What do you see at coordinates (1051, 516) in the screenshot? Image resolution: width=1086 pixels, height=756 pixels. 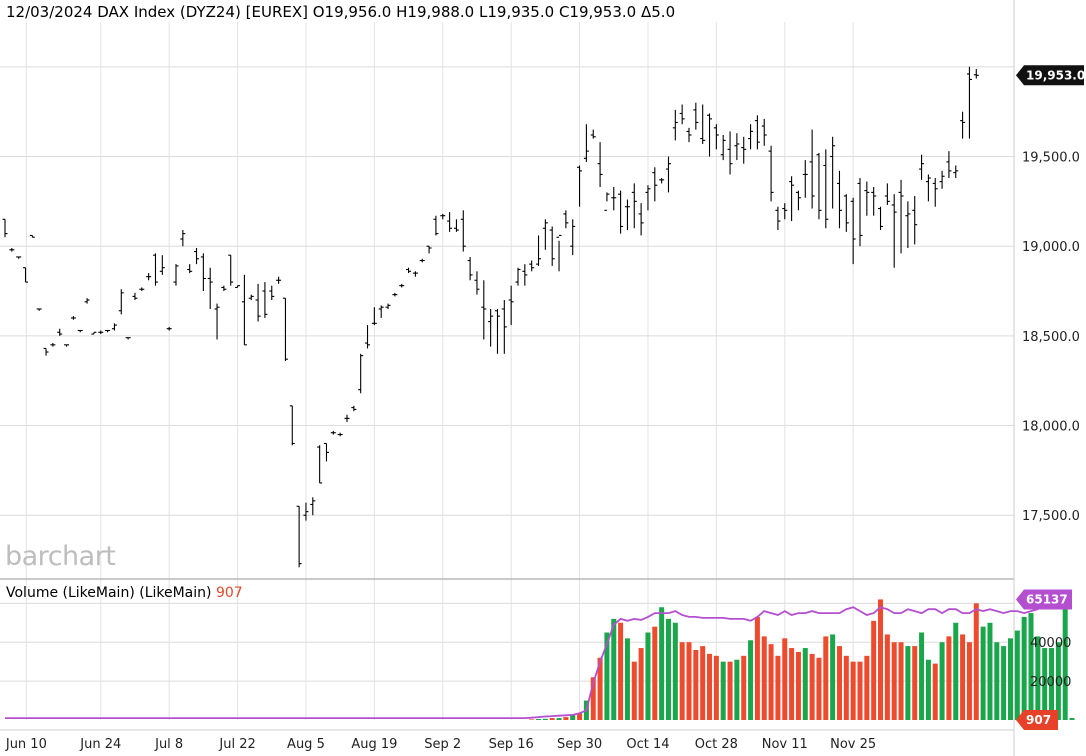 I see `price-tick-label: 17,500.0` at bounding box center [1051, 516].